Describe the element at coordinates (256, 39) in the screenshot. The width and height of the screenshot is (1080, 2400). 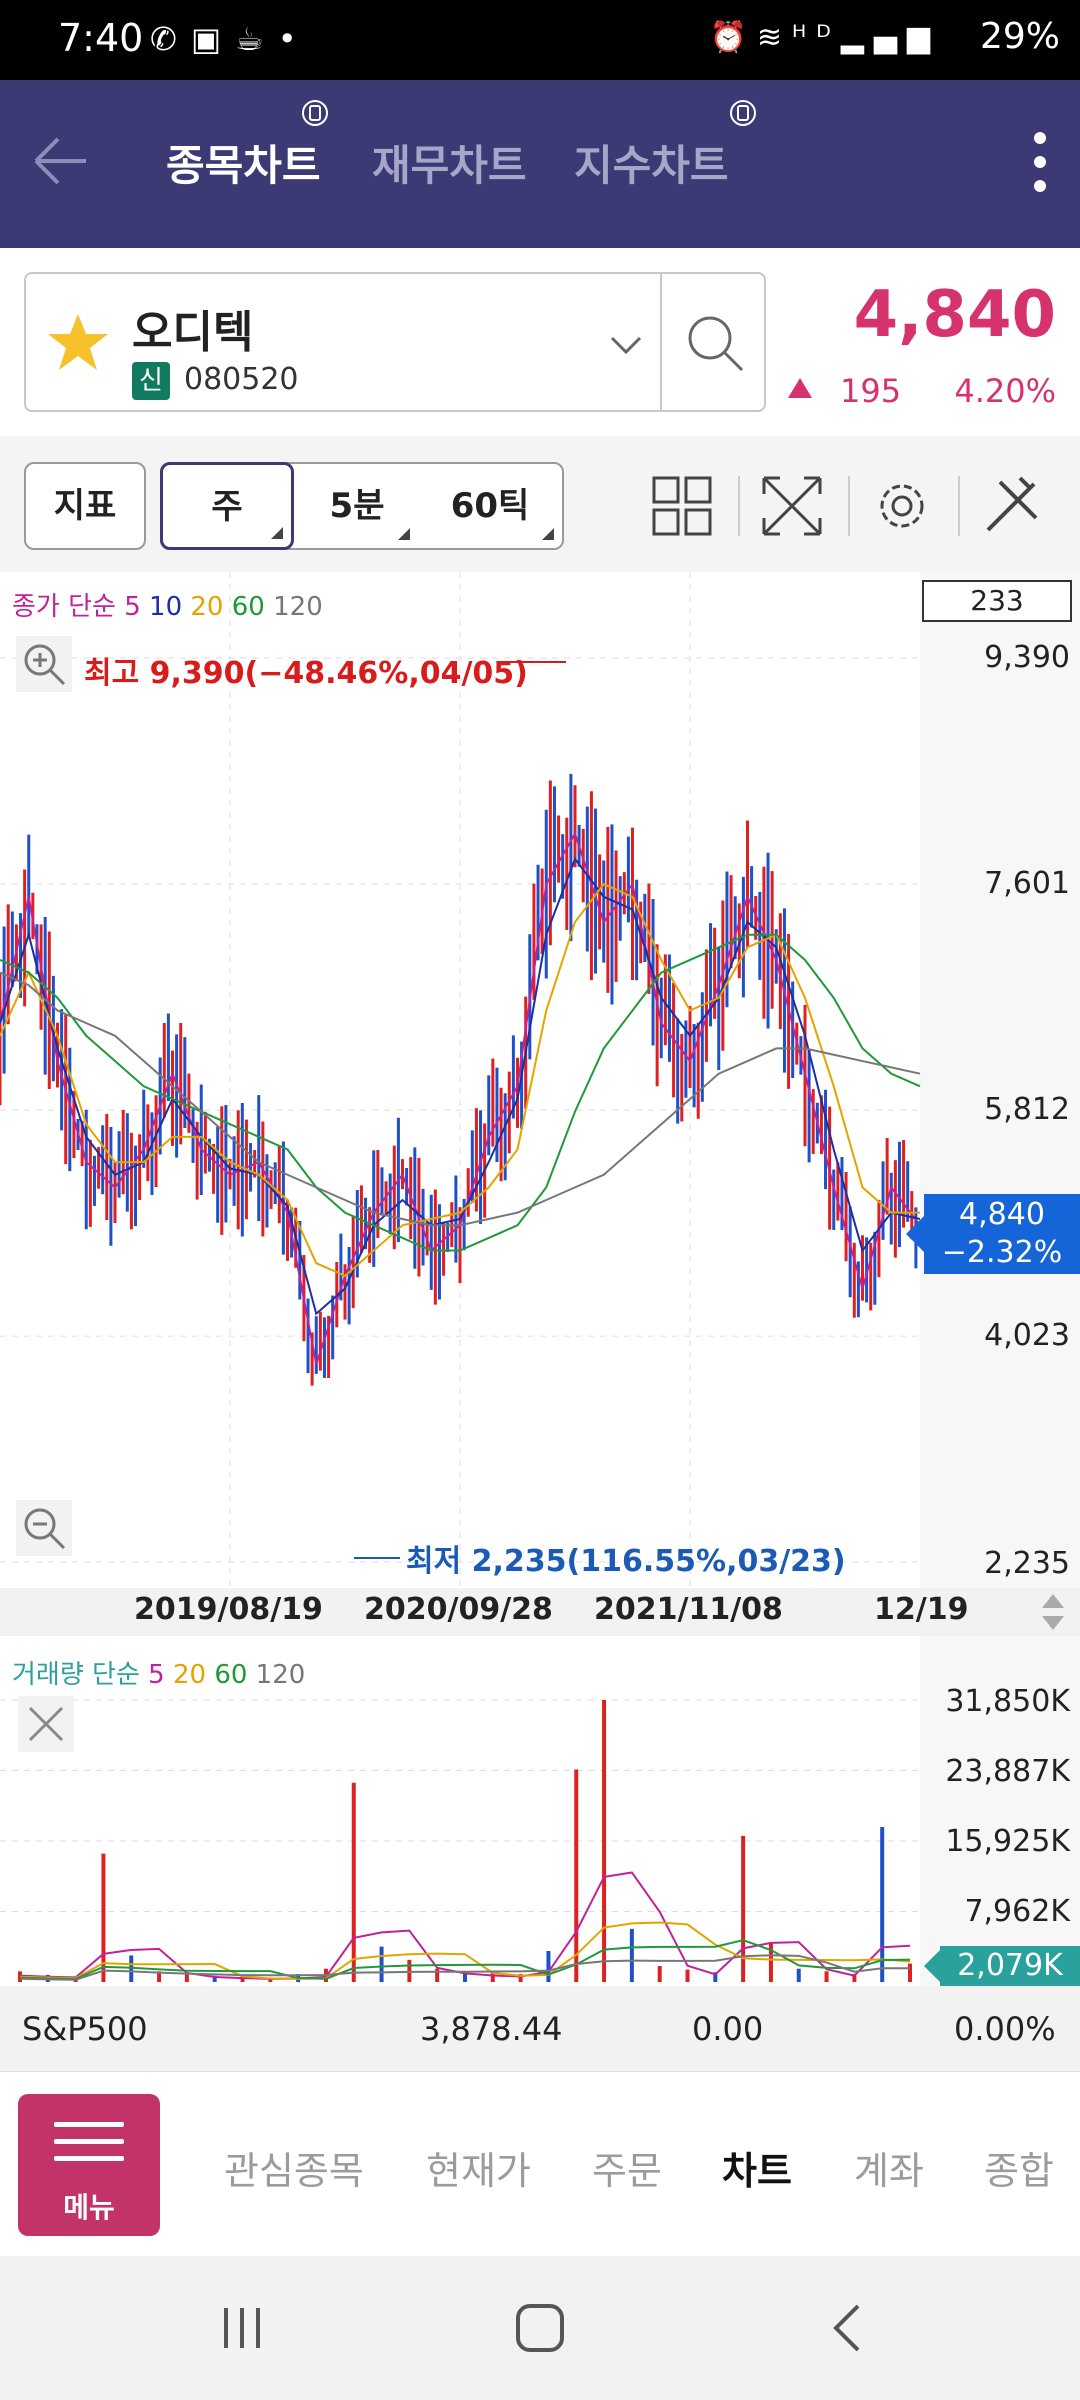
I see `coffee-icon: ☕` at that location.